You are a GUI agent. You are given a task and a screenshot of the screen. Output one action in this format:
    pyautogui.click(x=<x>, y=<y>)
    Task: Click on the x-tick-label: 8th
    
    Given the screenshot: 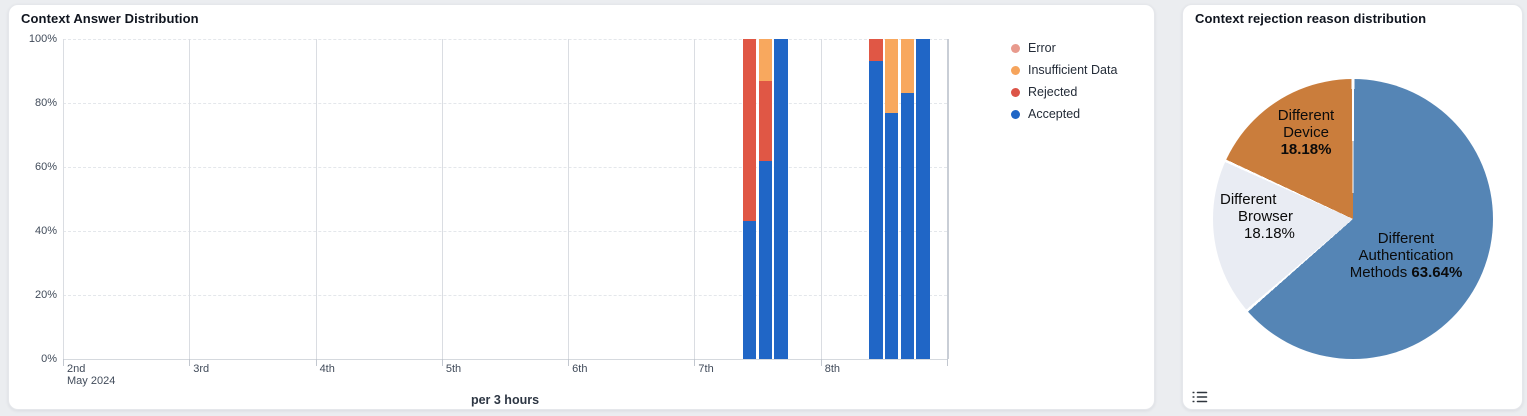 What is the action you would take?
    pyautogui.click(x=832, y=369)
    